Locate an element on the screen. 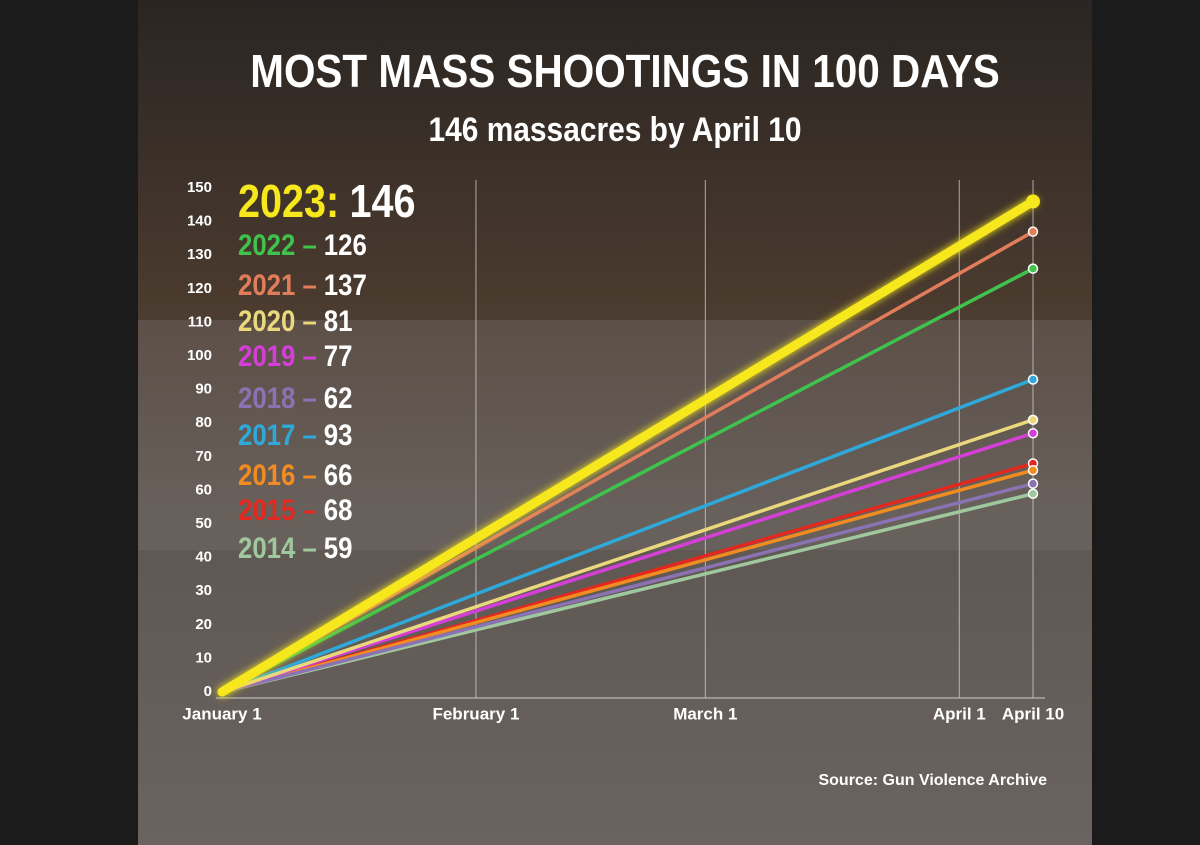 This screenshot has width=1200, height=845. x-tick-label: February 1 is located at coordinates (475, 713).